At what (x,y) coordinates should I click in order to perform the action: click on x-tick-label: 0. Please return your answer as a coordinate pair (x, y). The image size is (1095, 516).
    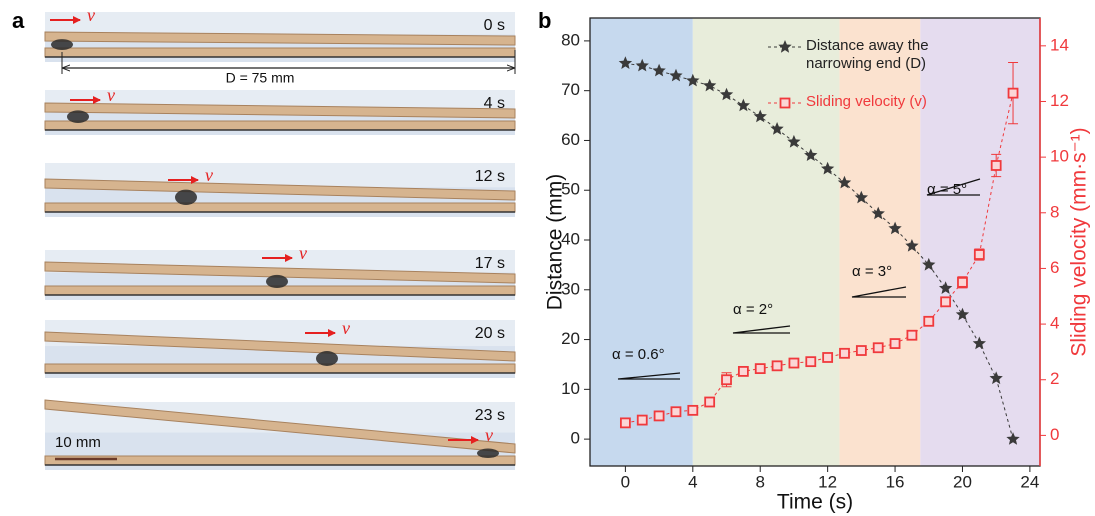
    Looking at the image, I should click on (625, 481).